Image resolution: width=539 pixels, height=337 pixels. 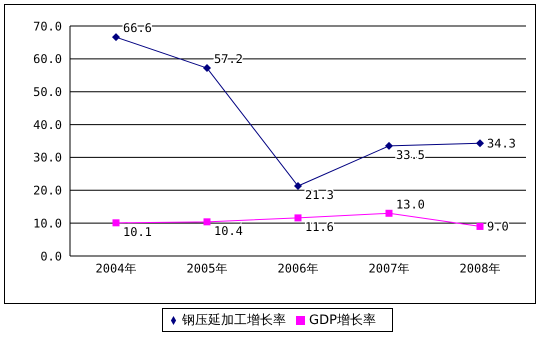 I want to click on data-label: 10.4, so click(x=228, y=231).